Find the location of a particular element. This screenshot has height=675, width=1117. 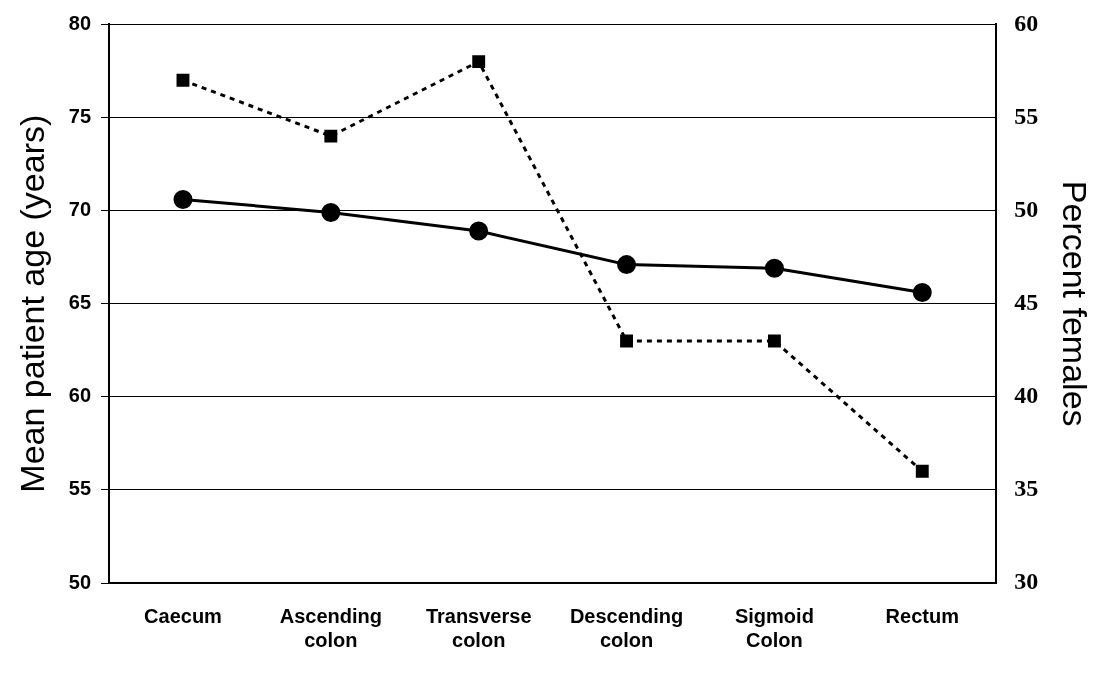

y2-tick-label: 45 is located at coordinates (1026, 301).